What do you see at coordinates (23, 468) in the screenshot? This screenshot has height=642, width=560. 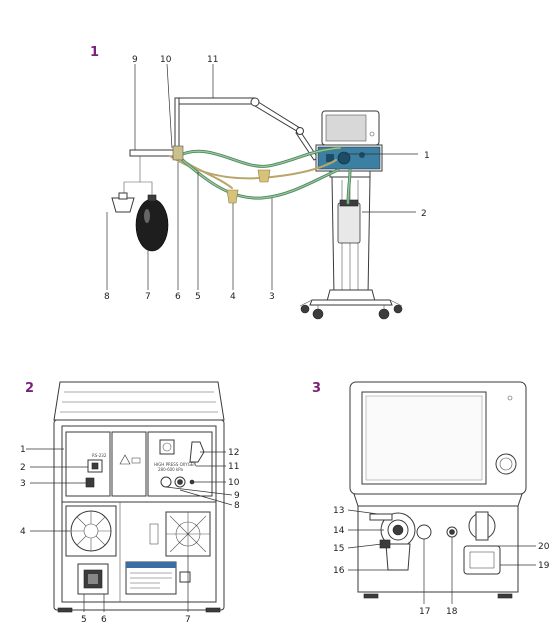 I see `callout-2-2: 2` at bounding box center [23, 468].